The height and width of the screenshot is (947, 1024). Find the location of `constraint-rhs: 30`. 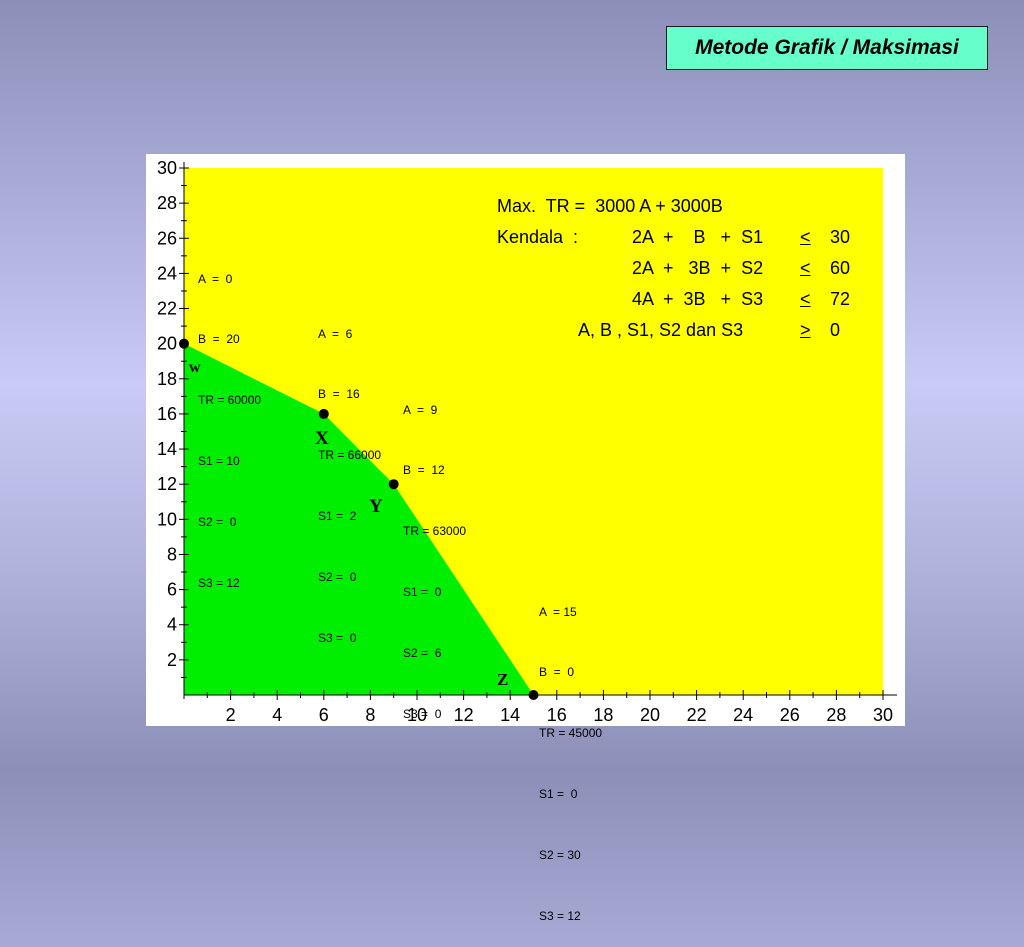

constraint-rhs: 30 is located at coordinates (840, 237).